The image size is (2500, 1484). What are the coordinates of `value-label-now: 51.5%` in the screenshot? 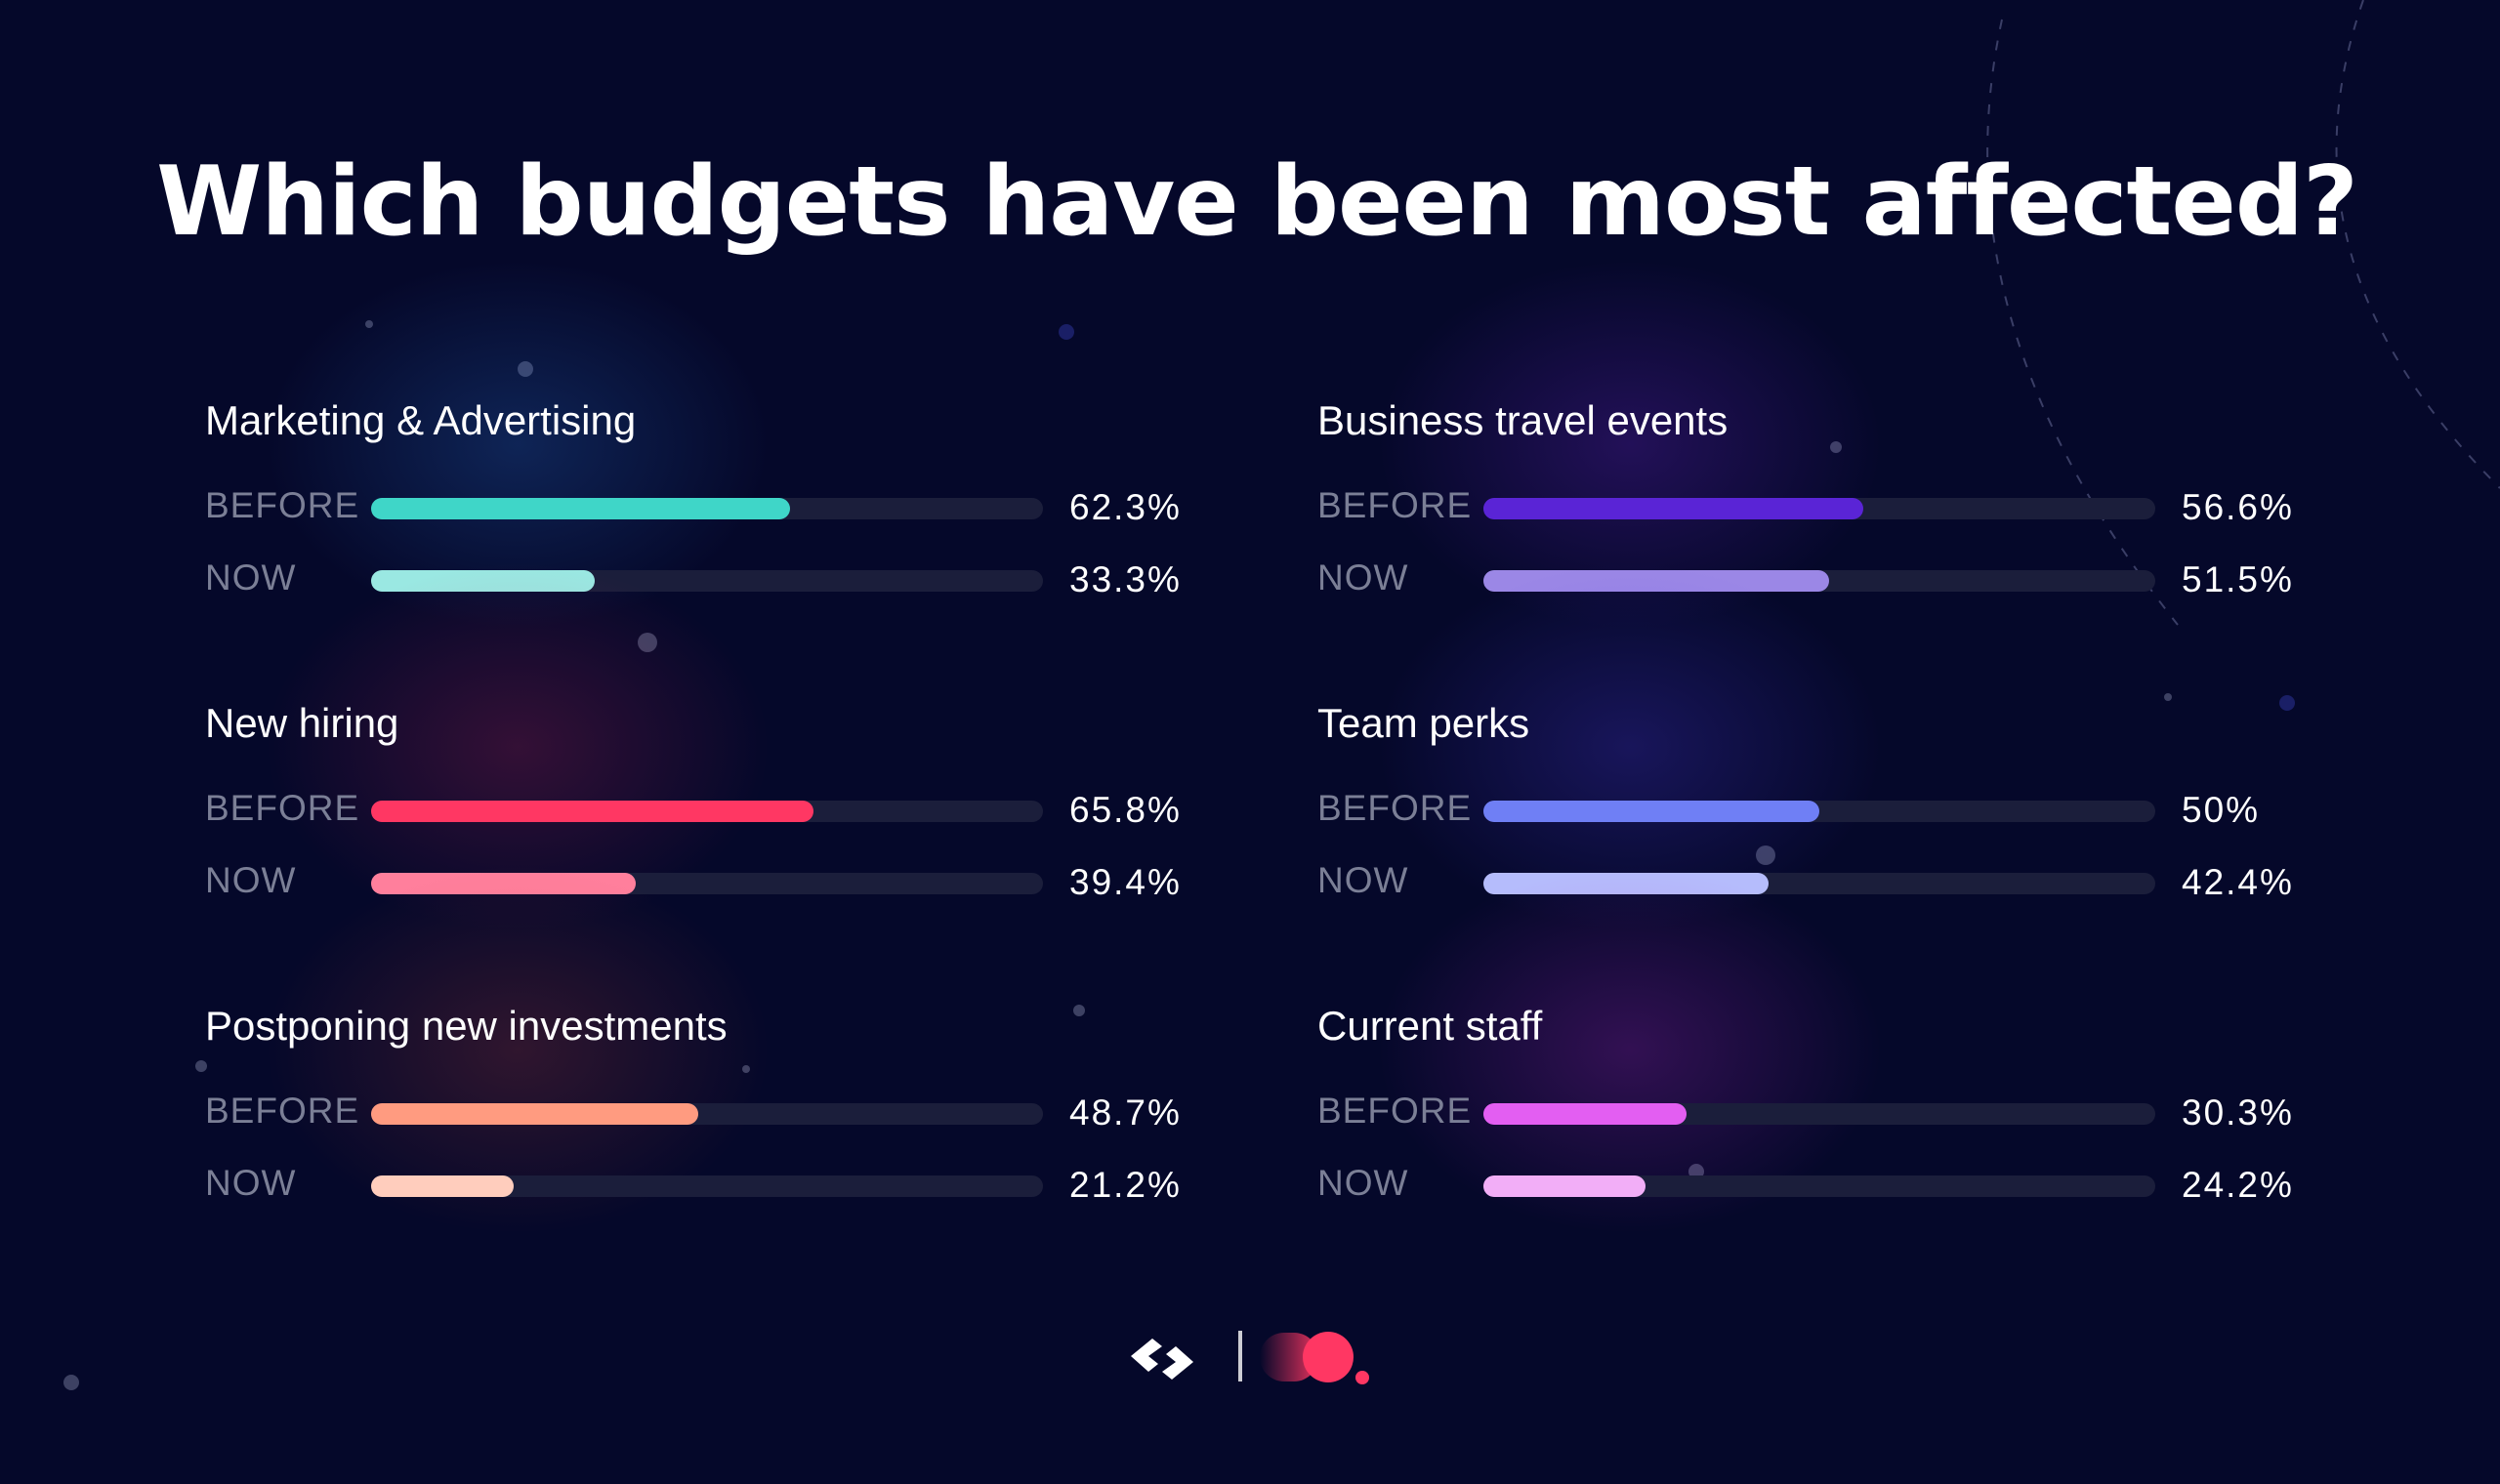 It's located at (2238, 579).